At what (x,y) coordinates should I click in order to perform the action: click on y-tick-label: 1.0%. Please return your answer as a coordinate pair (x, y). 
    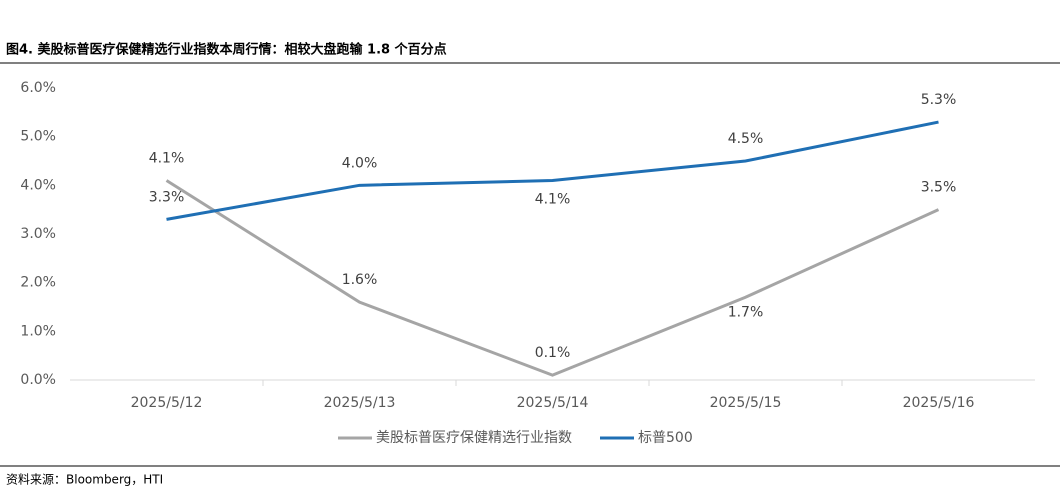
    Looking at the image, I should click on (38, 331).